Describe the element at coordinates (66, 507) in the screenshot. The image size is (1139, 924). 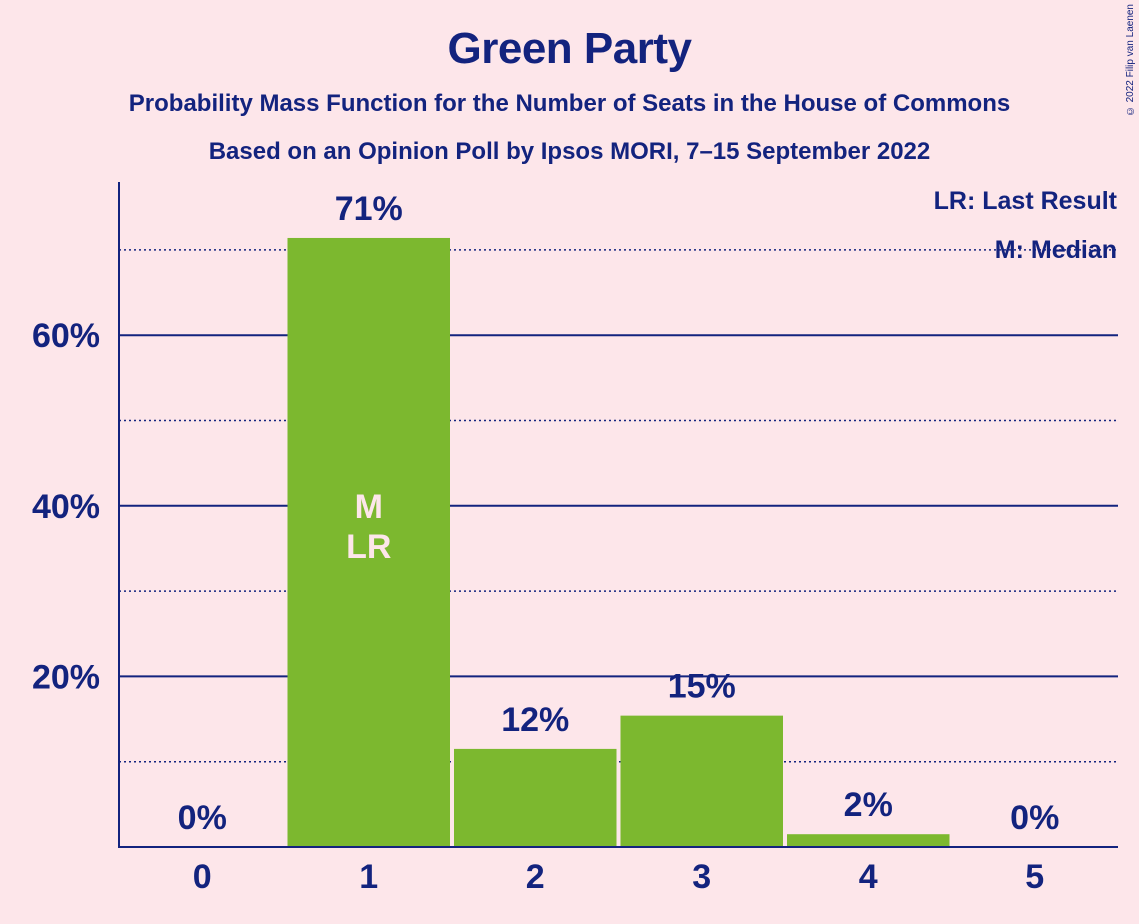
I see `y-tick-label: 40%` at that location.